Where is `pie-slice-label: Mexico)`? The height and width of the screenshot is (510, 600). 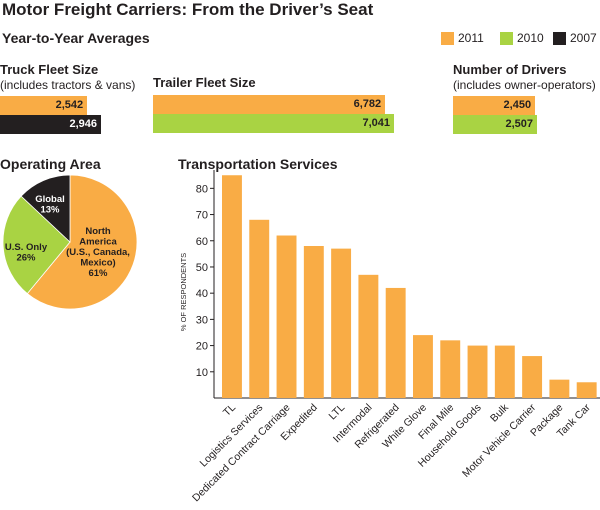 pie-slice-label: Mexico) is located at coordinates (97, 263).